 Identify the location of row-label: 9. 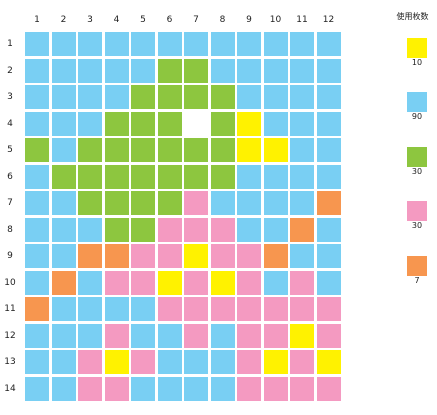
(10, 256).